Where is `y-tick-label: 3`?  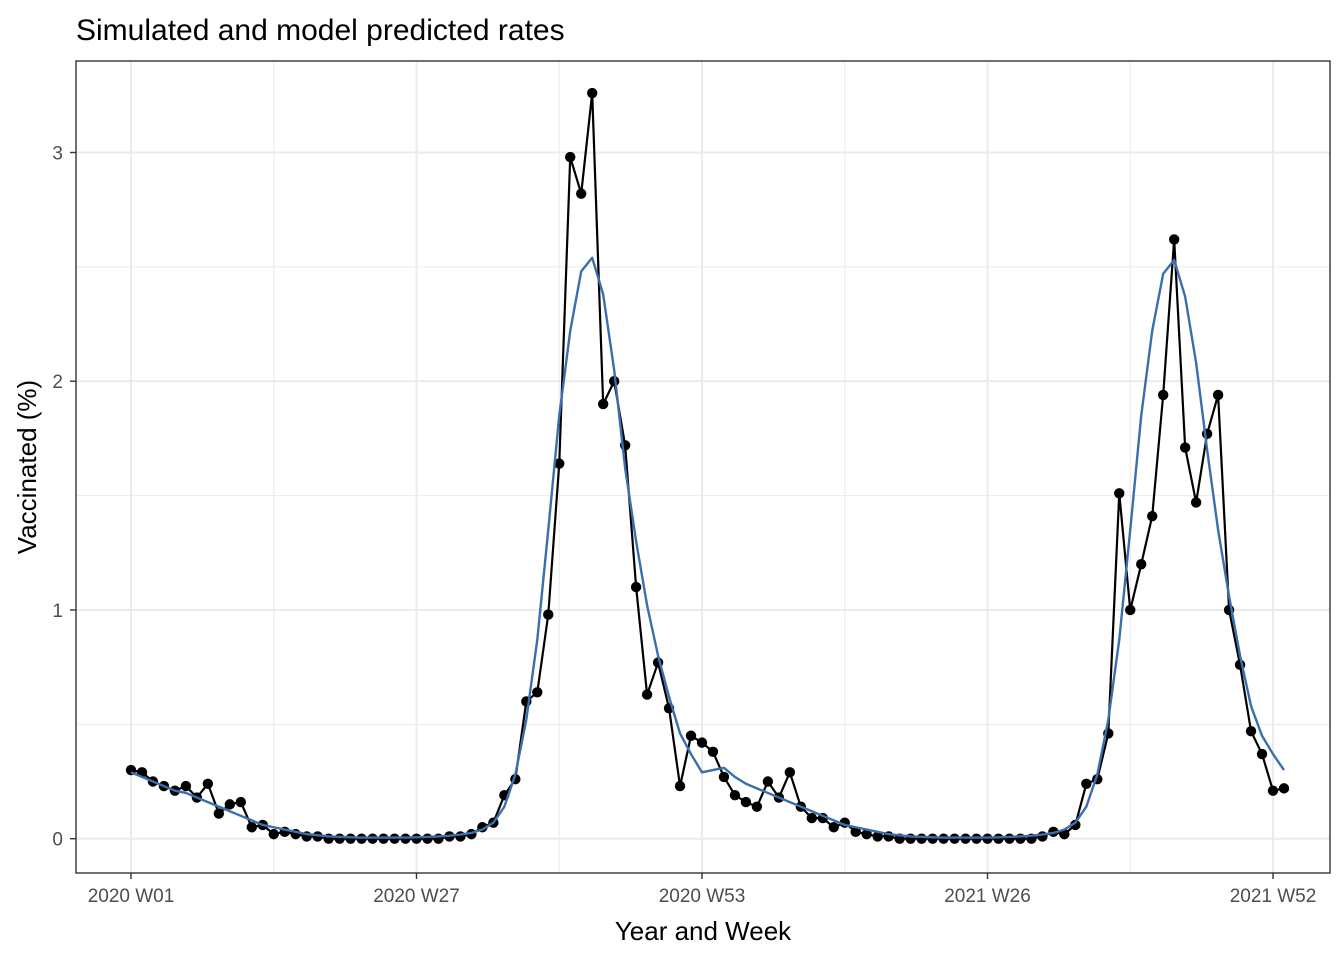 y-tick-label: 3 is located at coordinates (57, 153).